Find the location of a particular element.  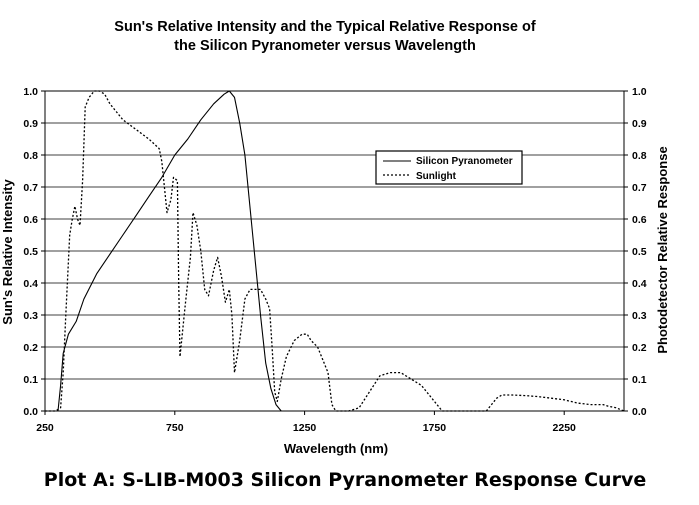

x-tick-label: 250 is located at coordinates (45, 428).